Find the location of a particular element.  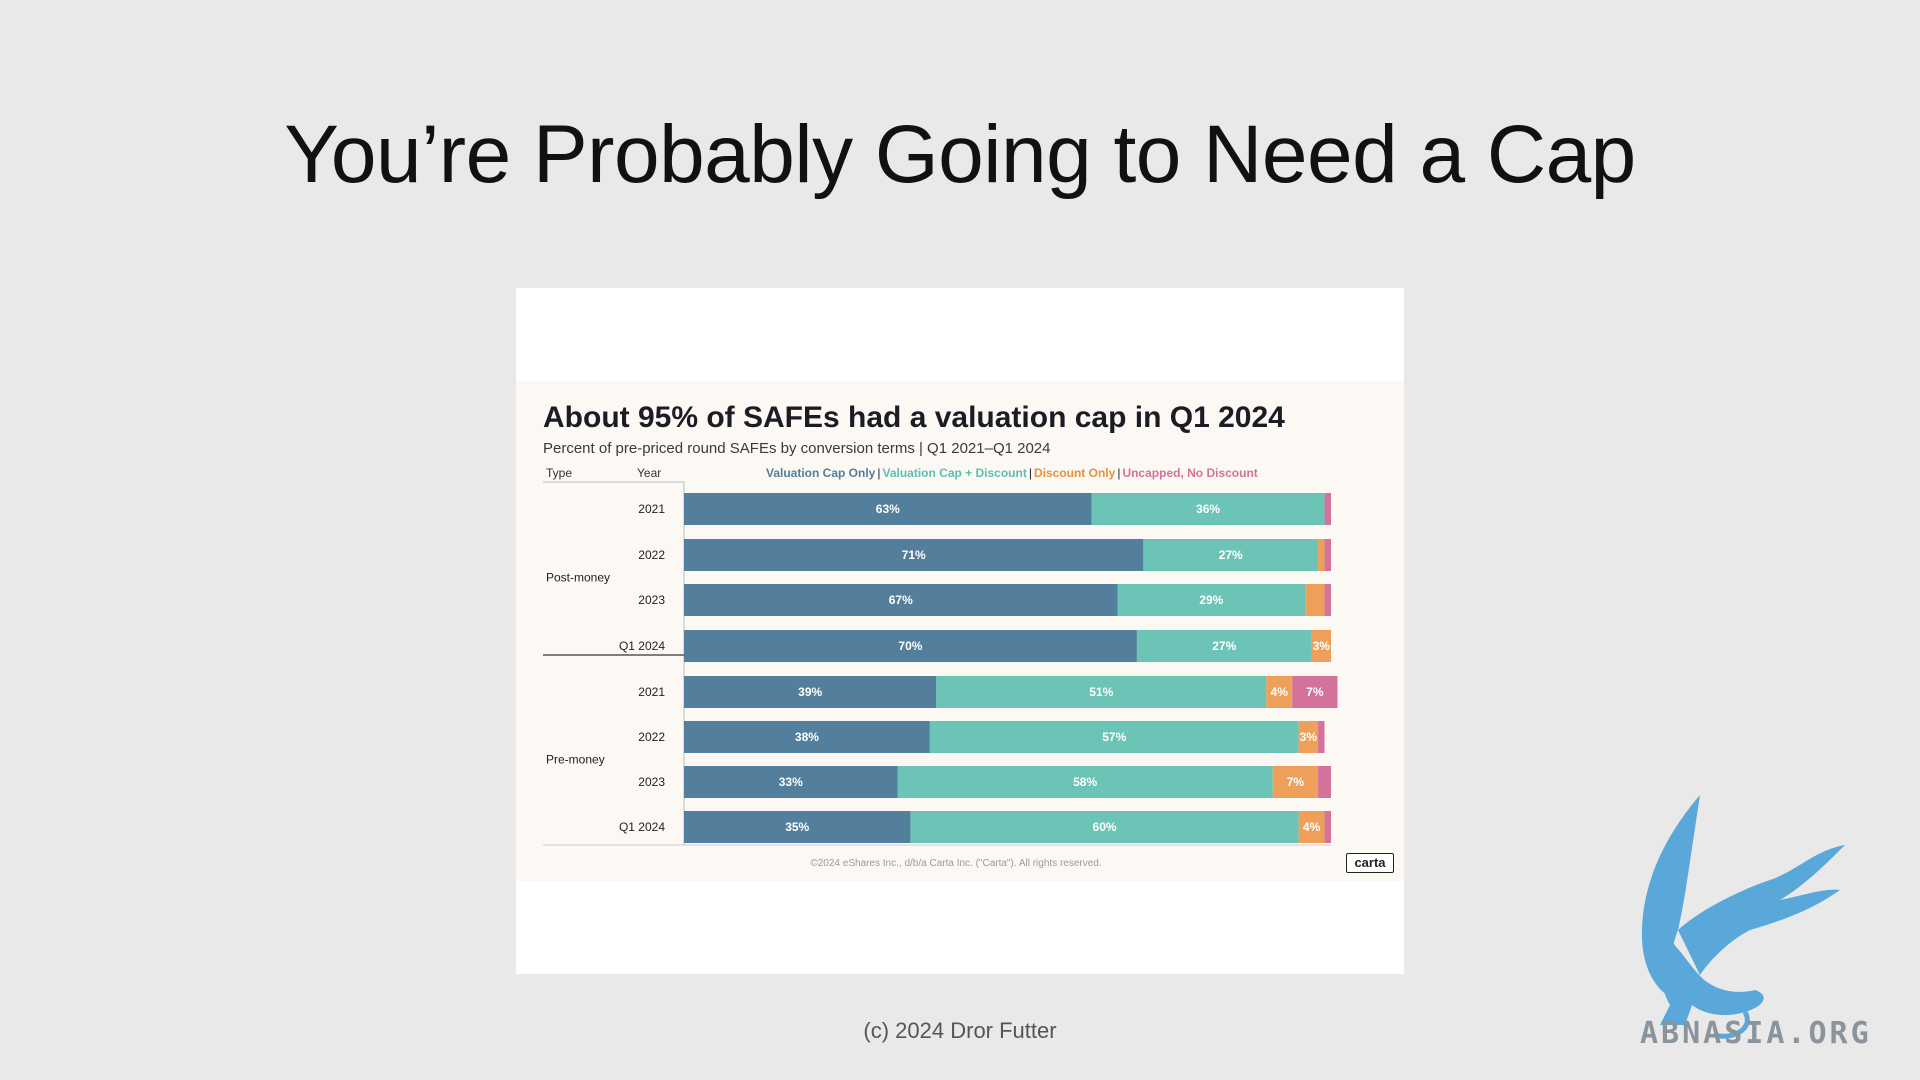

data-label: 38% is located at coordinates (807, 737).